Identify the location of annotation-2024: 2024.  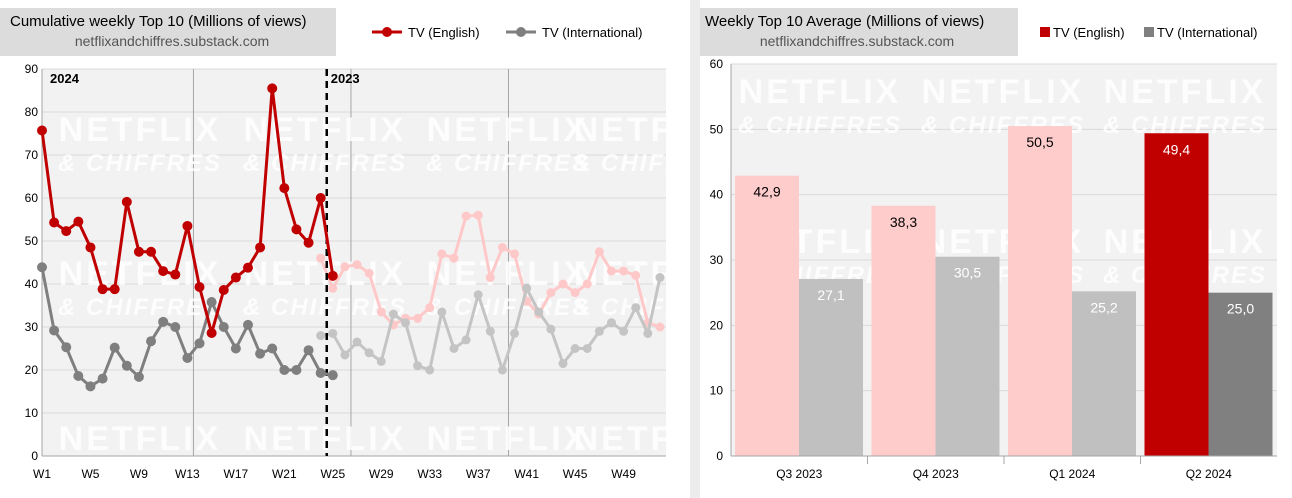
(65, 78).